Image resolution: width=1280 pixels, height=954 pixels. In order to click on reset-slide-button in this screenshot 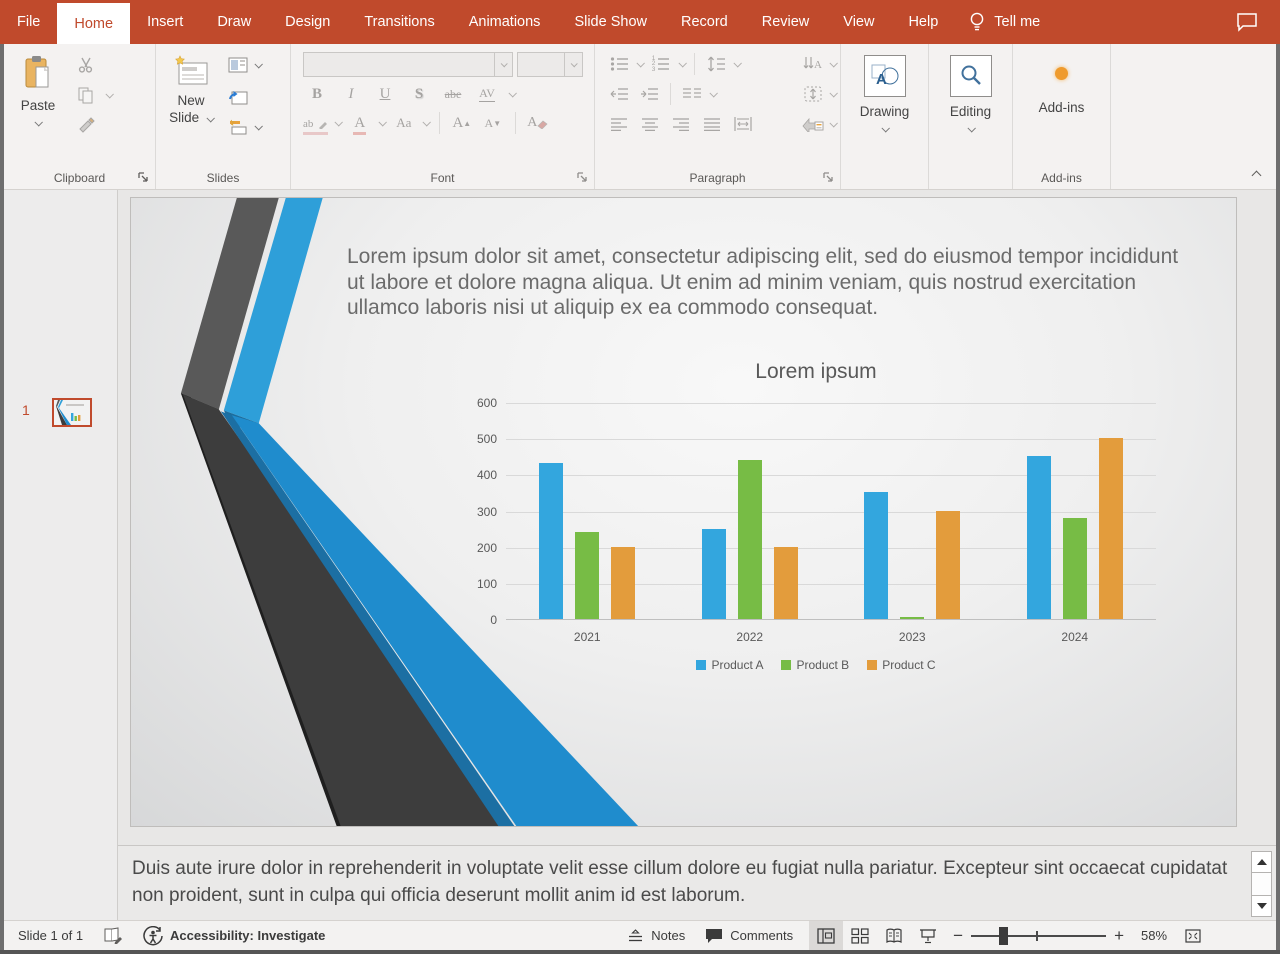, I will do `click(238, 96)`.